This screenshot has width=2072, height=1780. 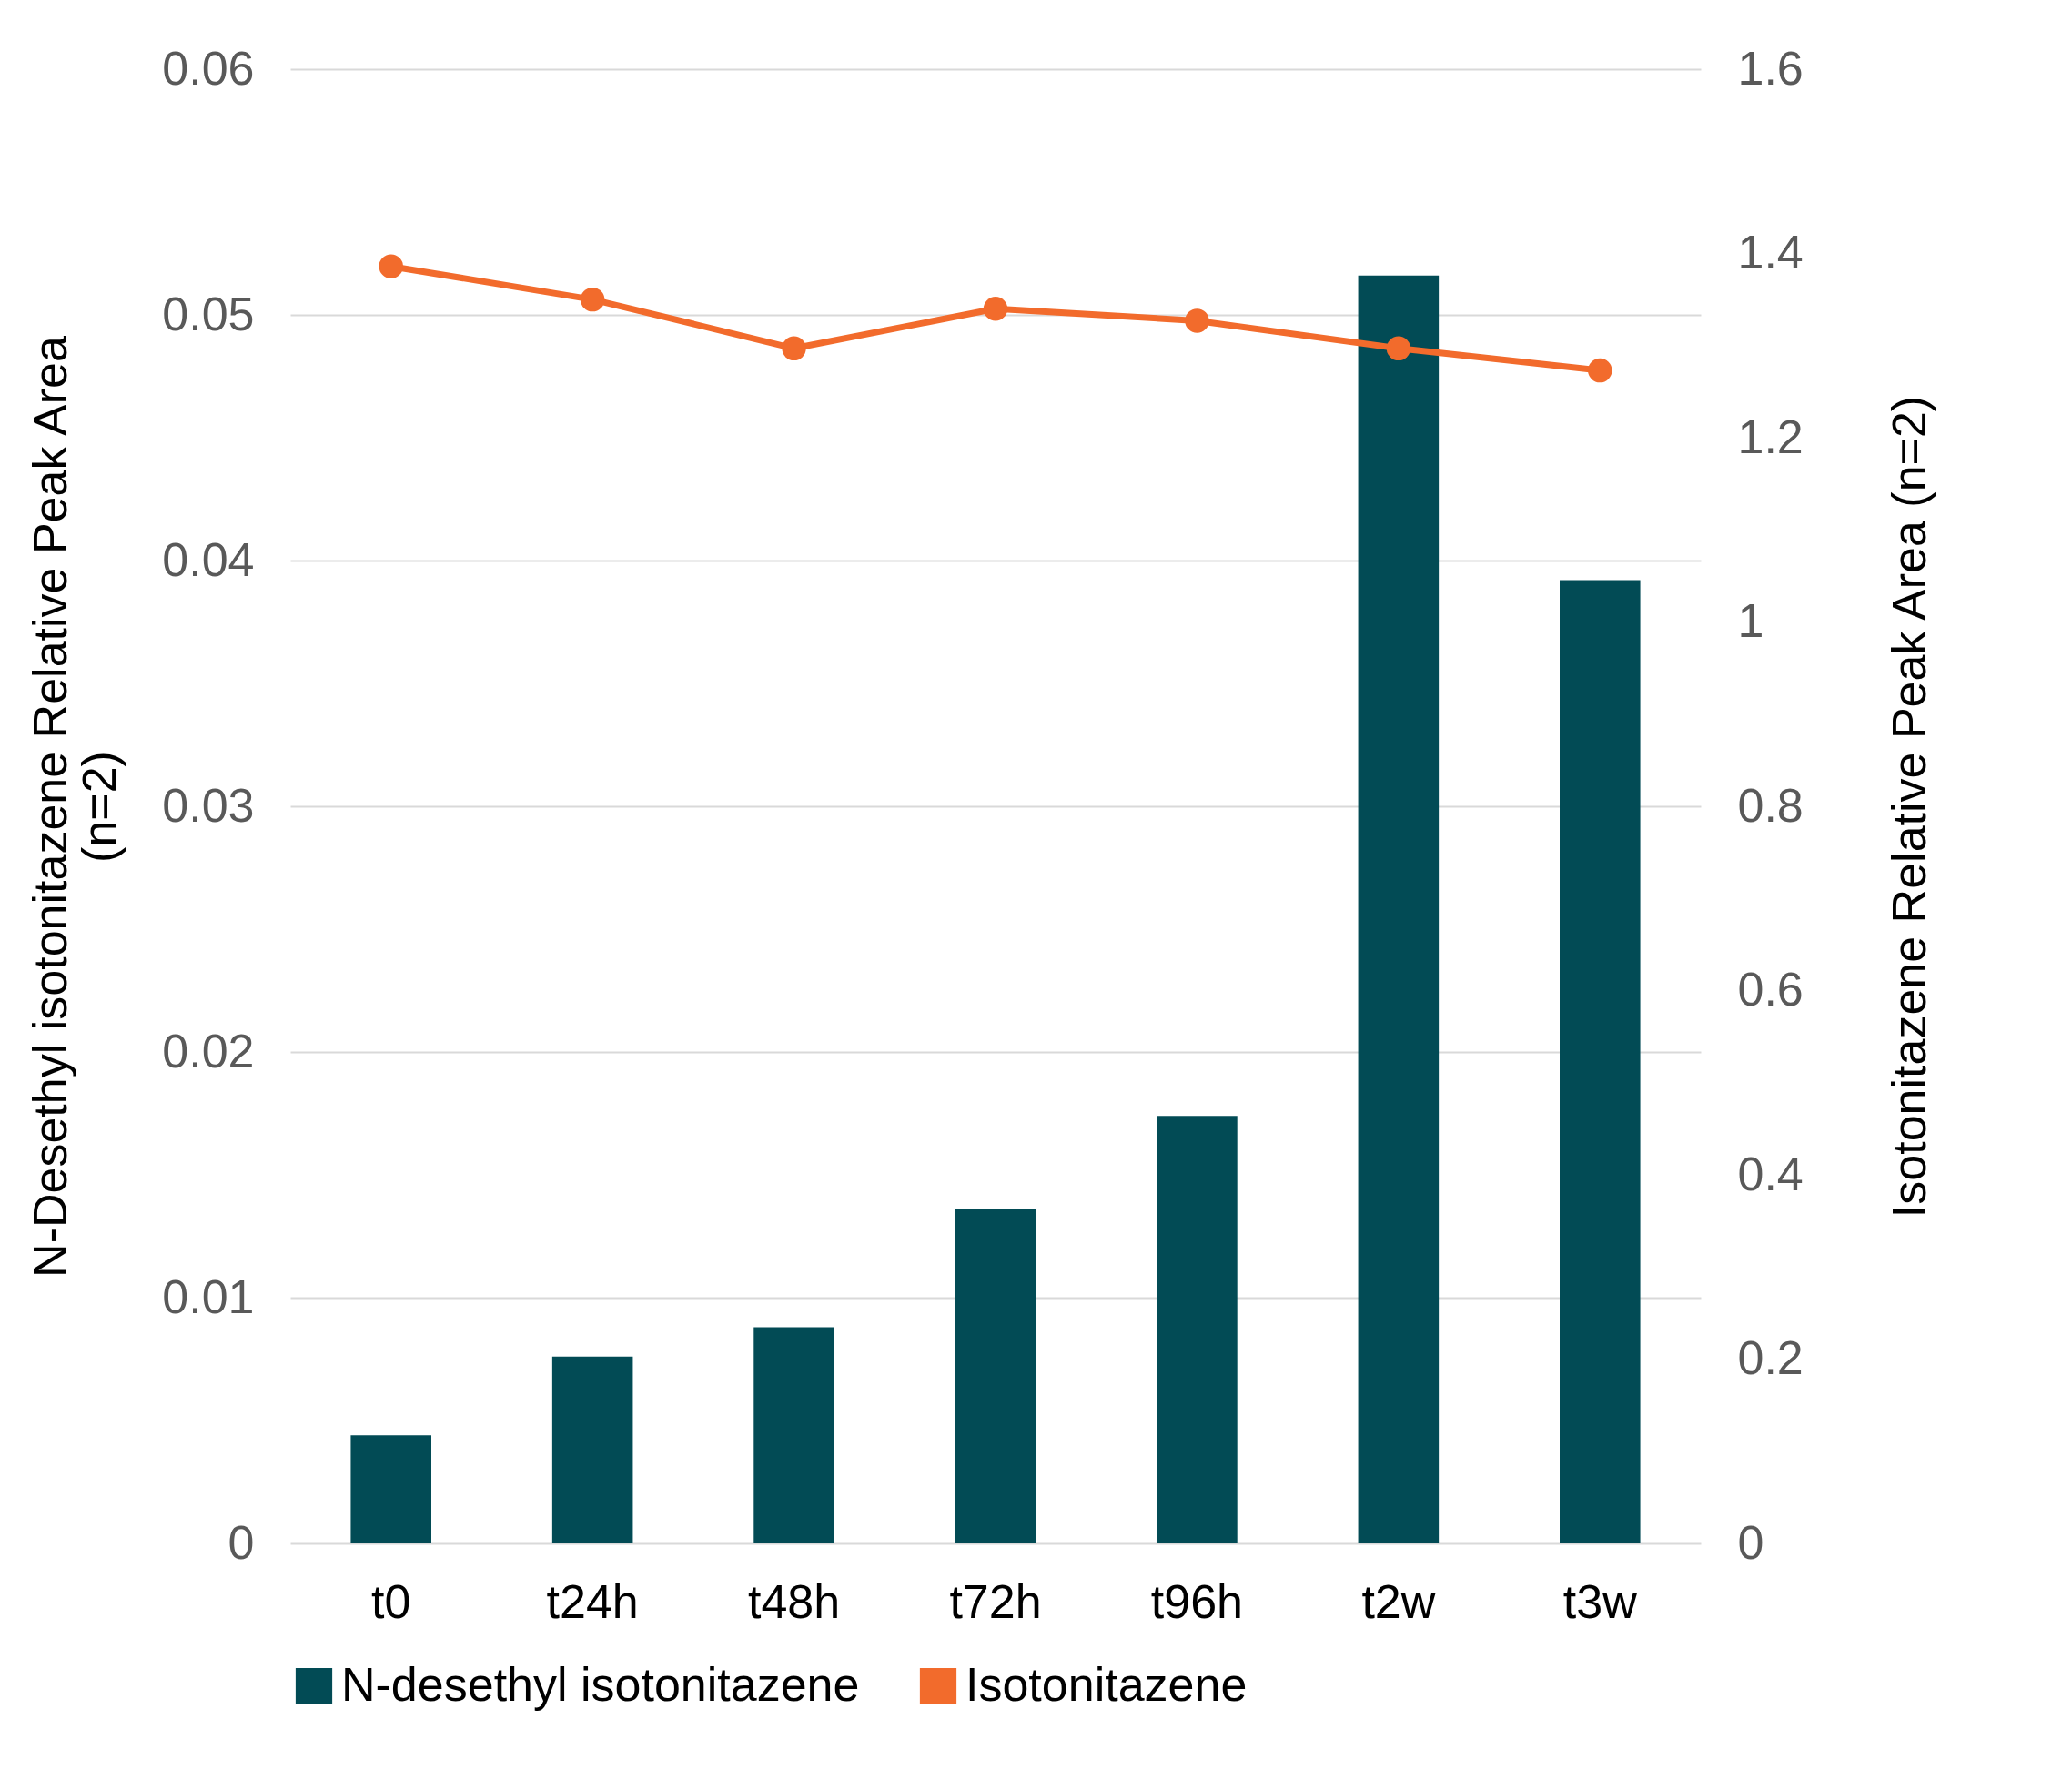 What do you see at coordinates (1106, 1684) in the screenshot?
I see `legend-label: Isotonitazene` at bounding box center [1106, 1684].